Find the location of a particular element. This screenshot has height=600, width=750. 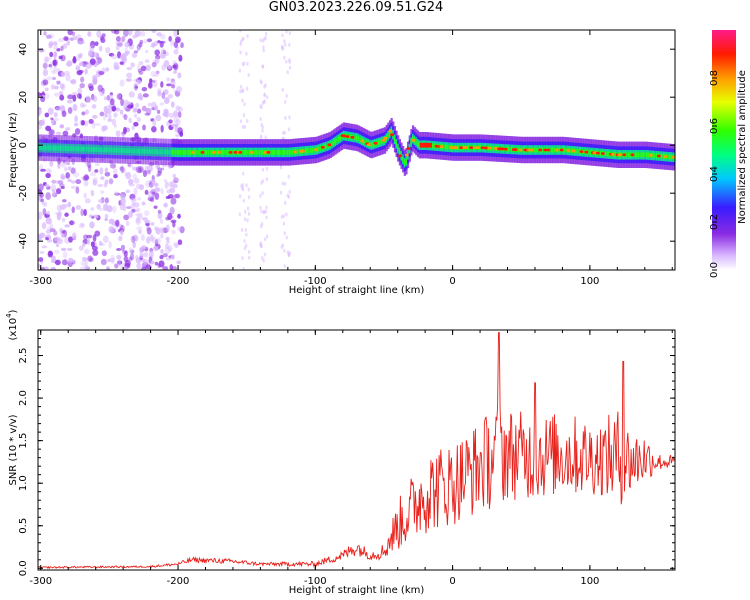

top-x-tick-label: -200 is located at coordinates (178, 281).